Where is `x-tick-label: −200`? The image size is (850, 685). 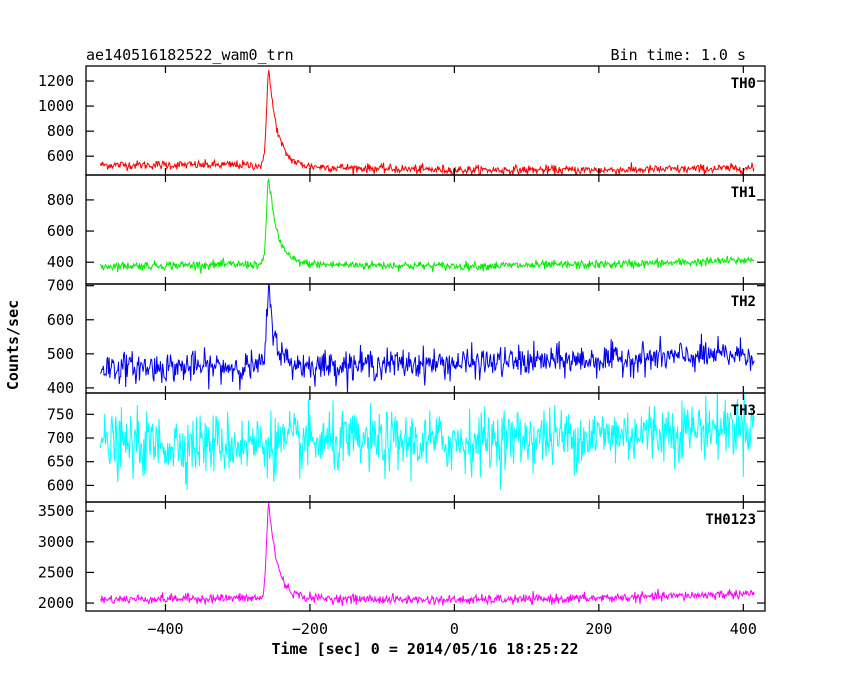 x-tick-label: −200 is located at coordinates (310, 629).